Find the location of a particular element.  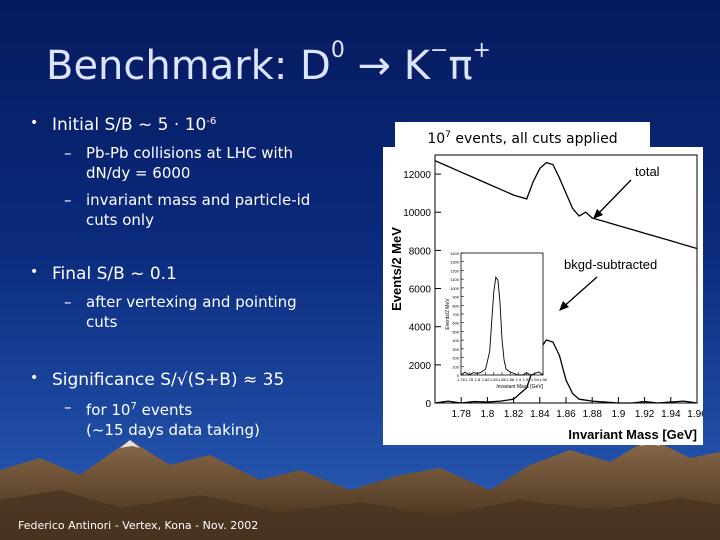

title-sup: 0 is located at coordinates (337, 50).